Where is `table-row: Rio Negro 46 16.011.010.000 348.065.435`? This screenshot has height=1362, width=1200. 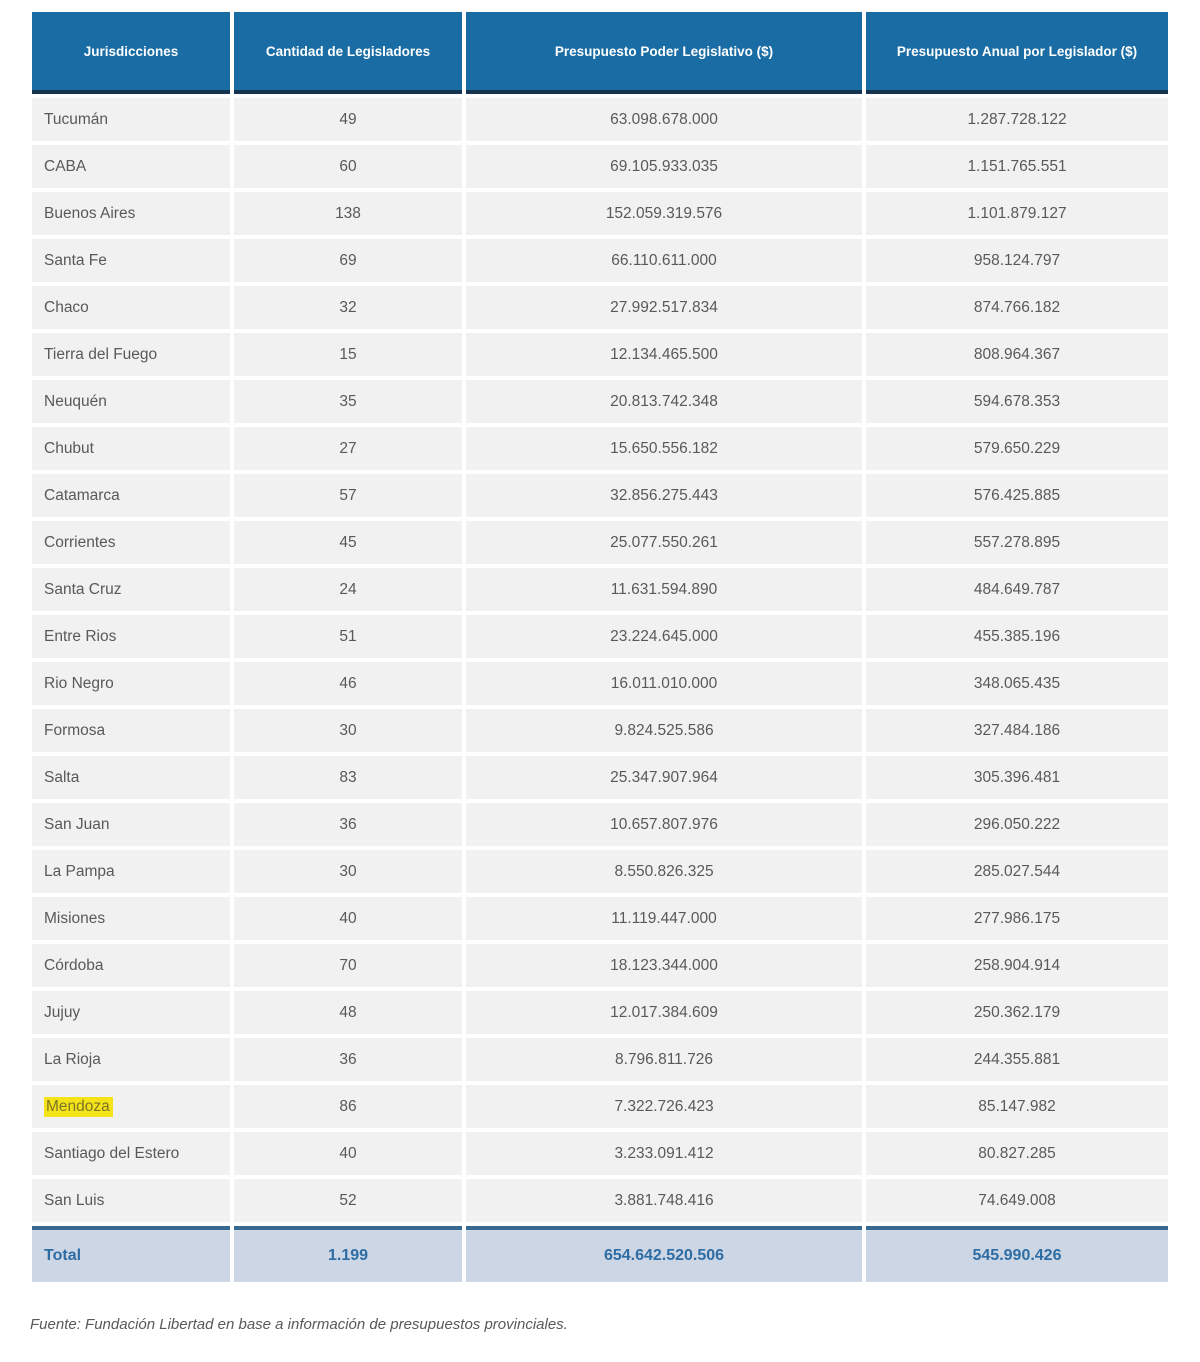 table-row: Rio Negro 46 16.011.010.000 348.065.435 is located at coordinates (600, 683).